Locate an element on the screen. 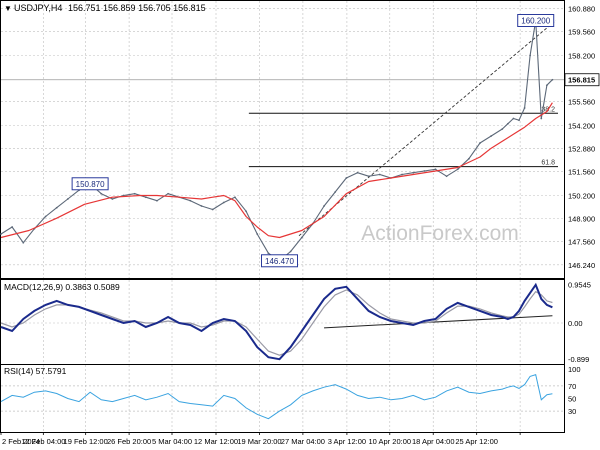 This screenshot has height=450, width=600. macd-signal-line is located at coordinates (276, 322).